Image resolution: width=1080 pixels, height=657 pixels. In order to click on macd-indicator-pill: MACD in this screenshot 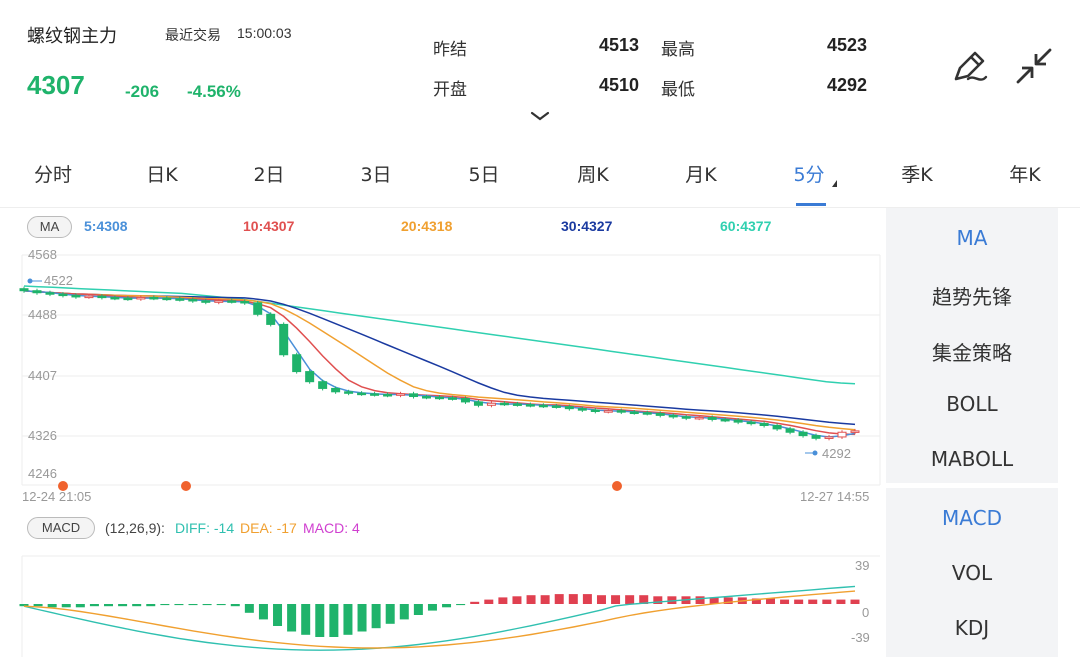, I will do `click(61, 528)`.